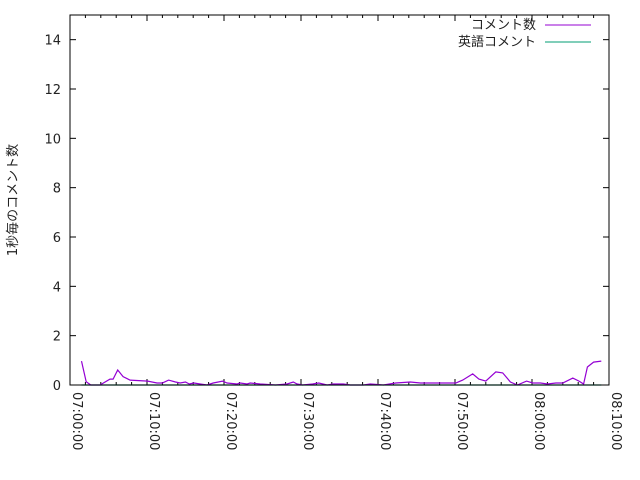  Describe the element at coordinates (461, 421) in the screenshot. I see `x-tick-label: 07:50:00` at that location.